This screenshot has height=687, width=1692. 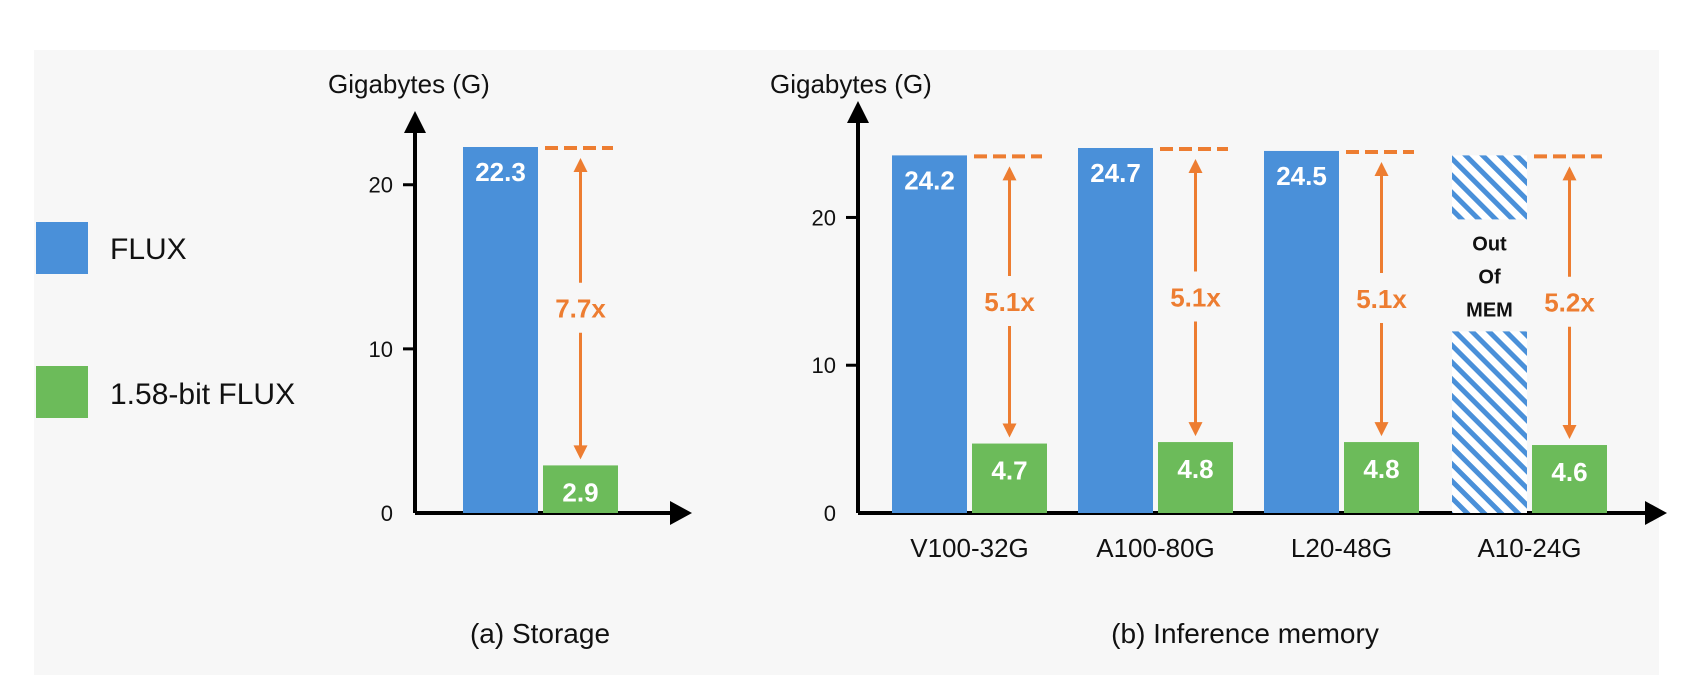 What do you see at coordinates (824, 217) in the screenshot?
I see `inference-y-tick-label: 20` at bounding box center [824, 217].